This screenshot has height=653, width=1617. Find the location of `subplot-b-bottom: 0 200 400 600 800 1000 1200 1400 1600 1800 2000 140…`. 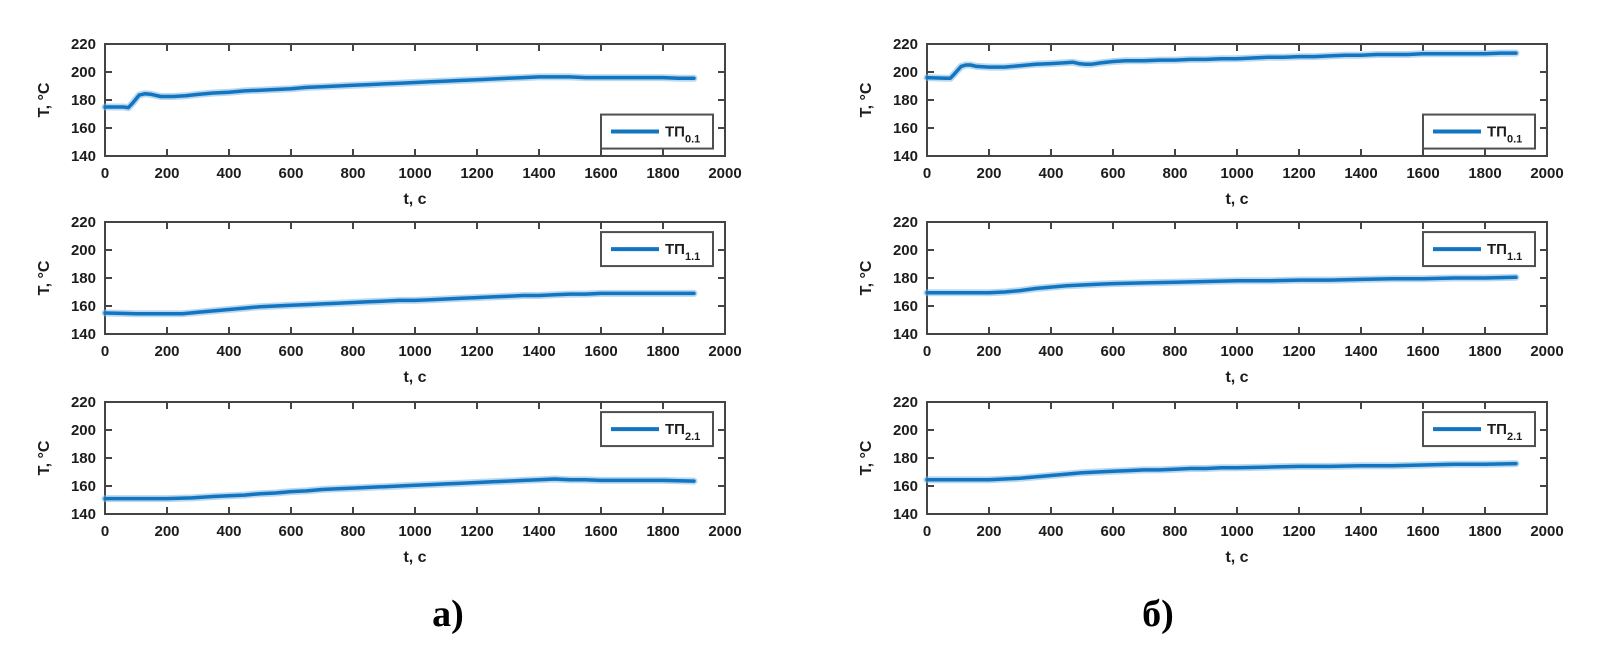

subplot-b-bottom: 0 200 400 600 800 1000 1200 1400 1600 1800 2000 140… is located at coordinates (1211, 480).